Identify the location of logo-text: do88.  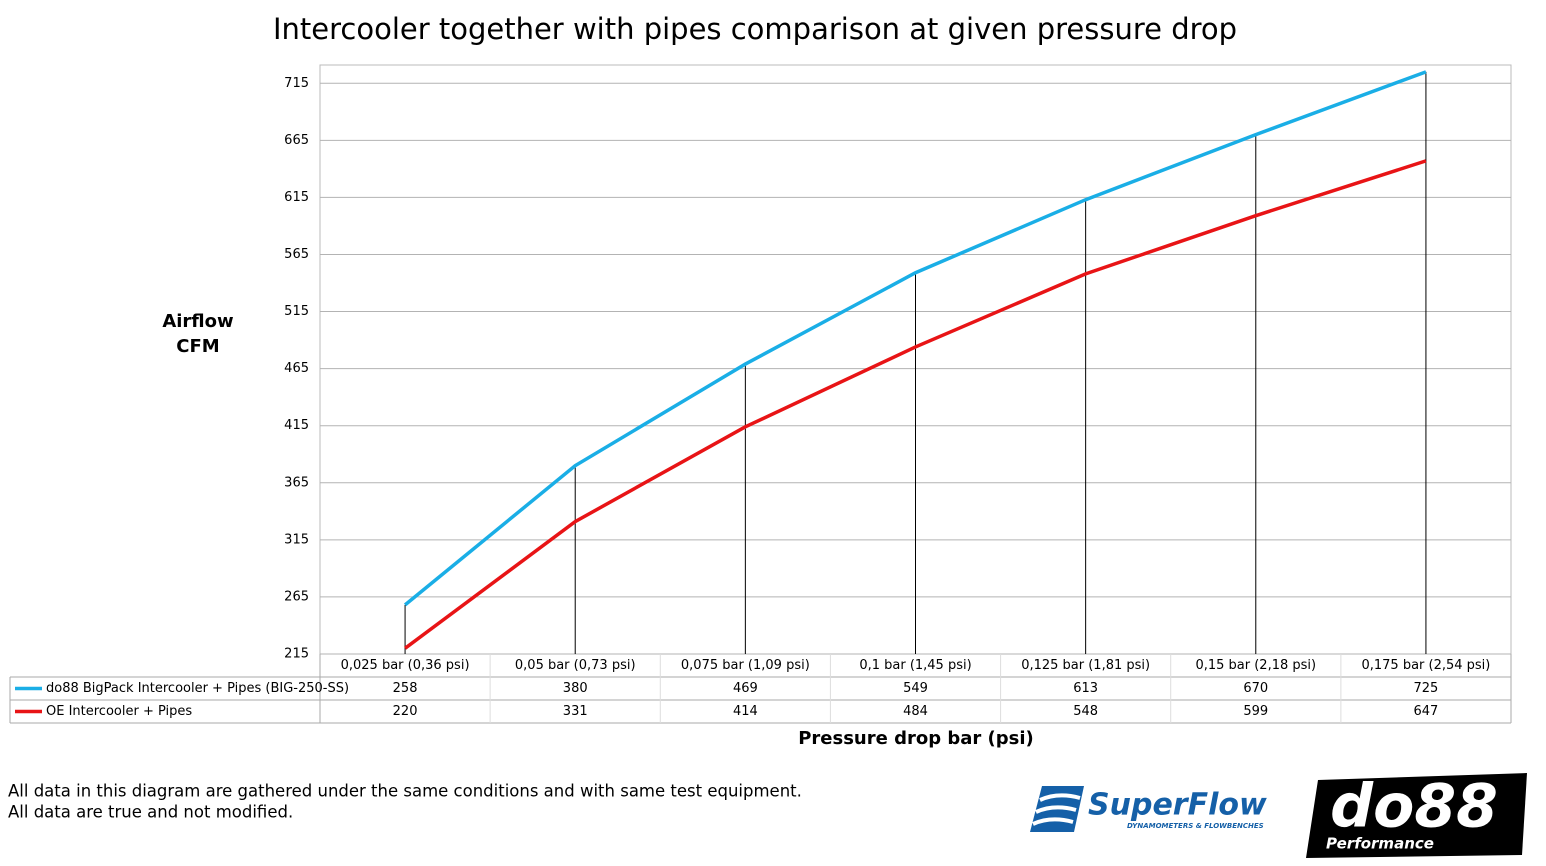
(1414, 807).